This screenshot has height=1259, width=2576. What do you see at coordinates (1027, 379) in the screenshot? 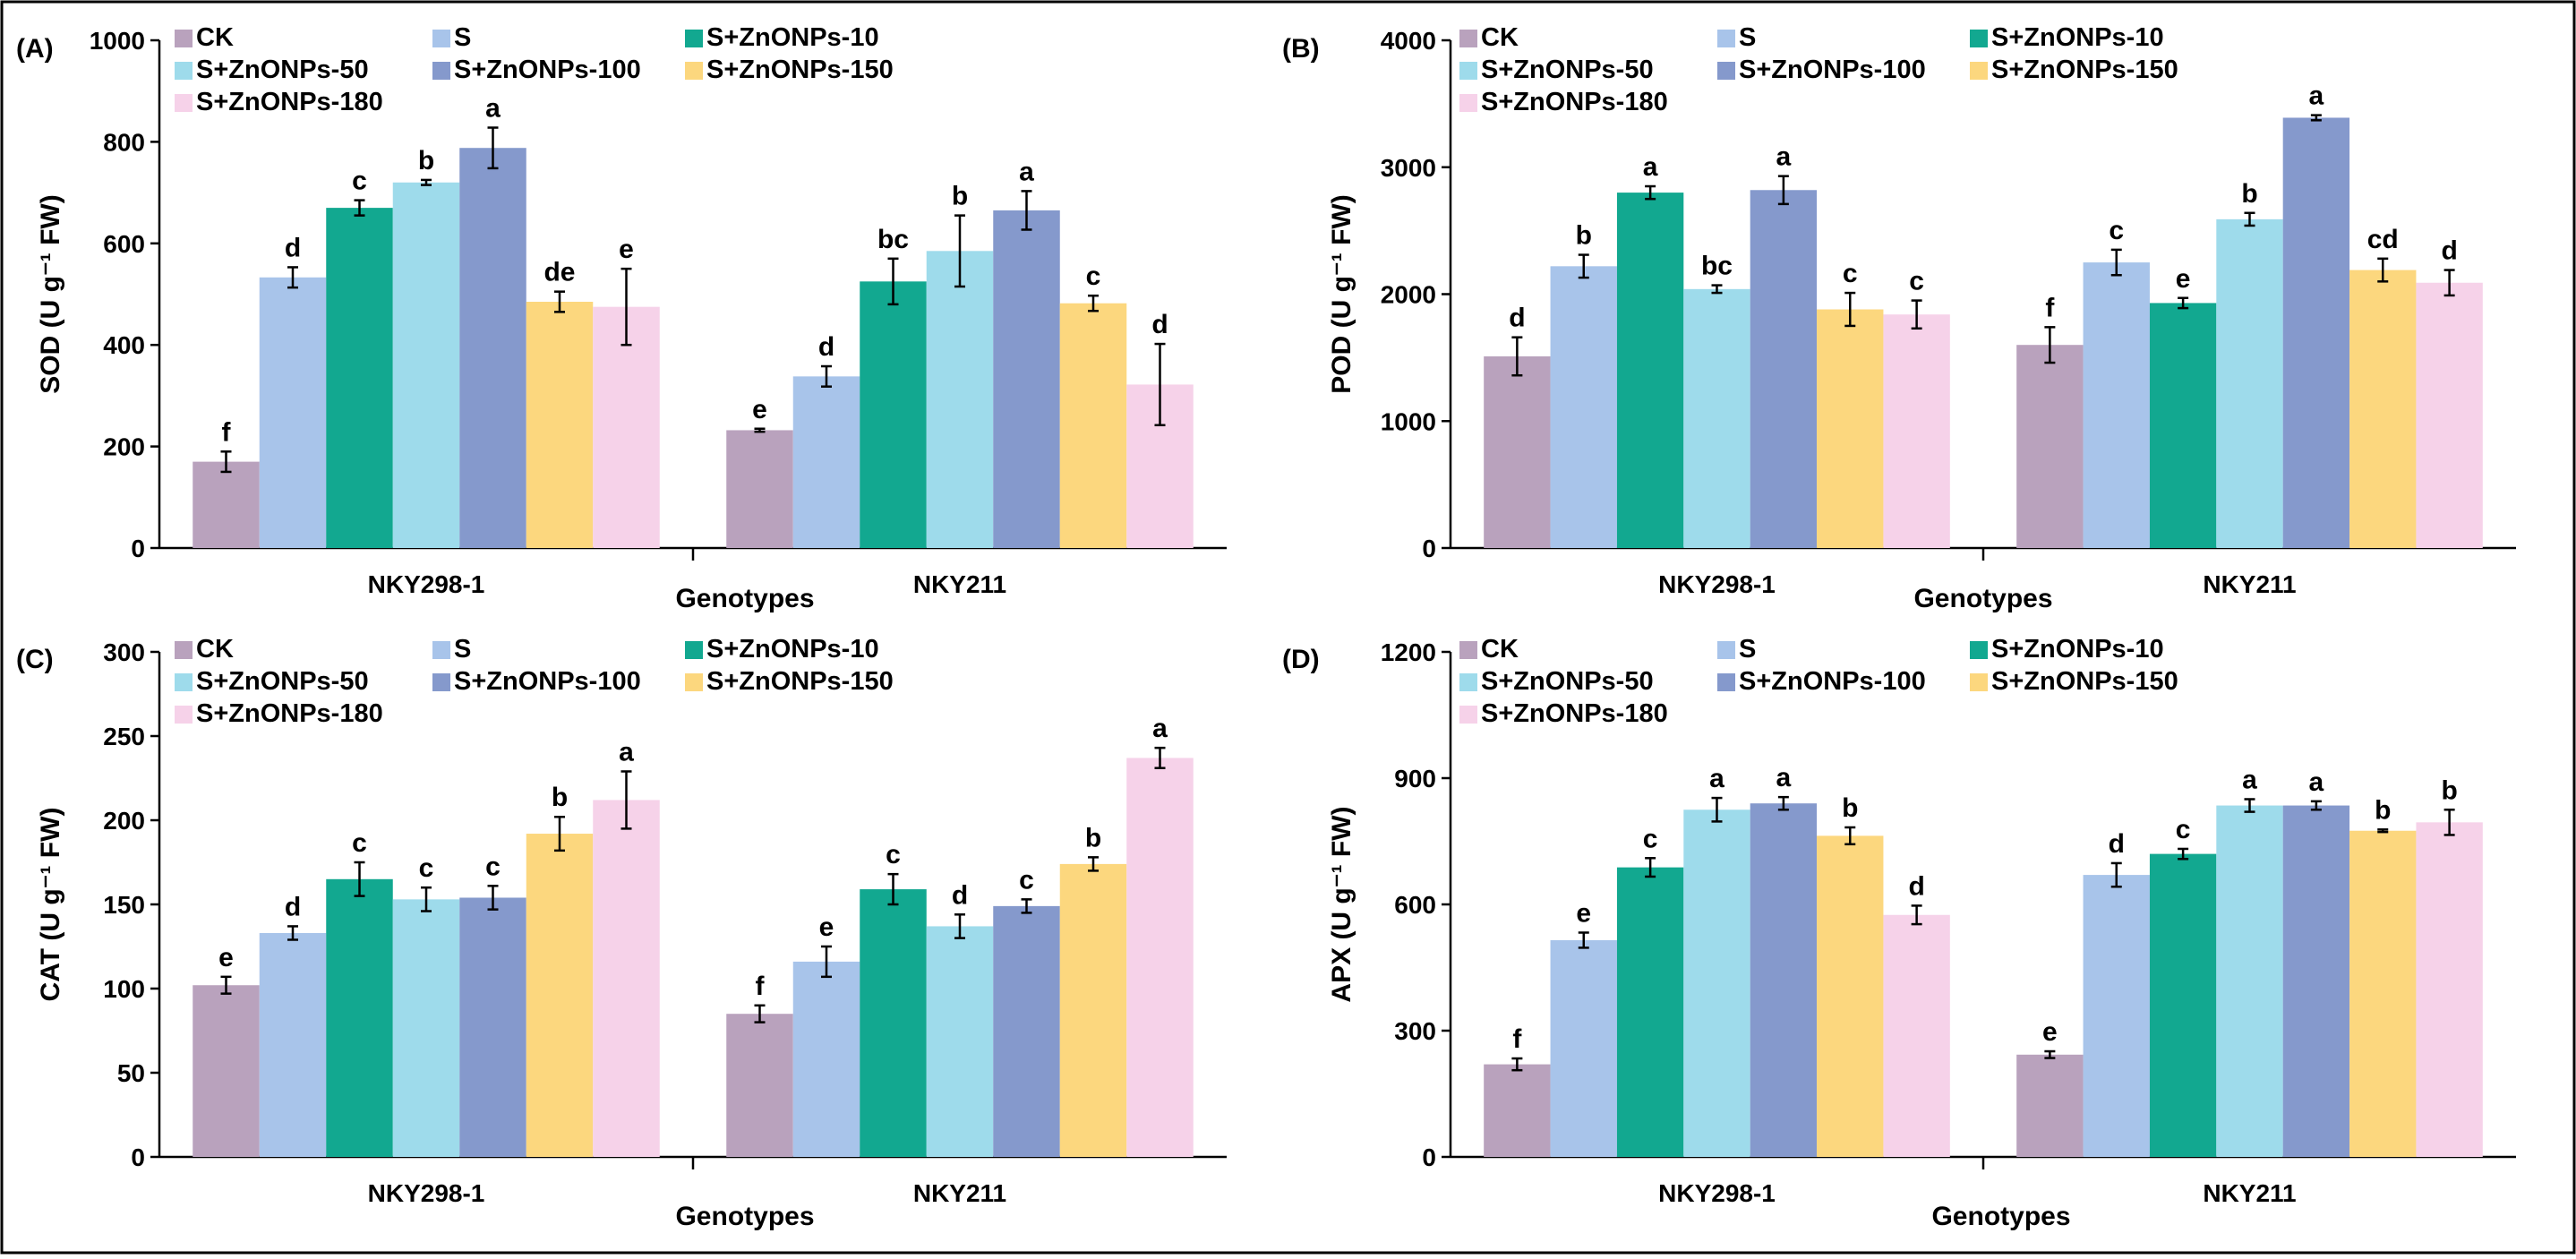
I see `bar-s-znonps-100-nky211` at bounding box center [1027, 379].